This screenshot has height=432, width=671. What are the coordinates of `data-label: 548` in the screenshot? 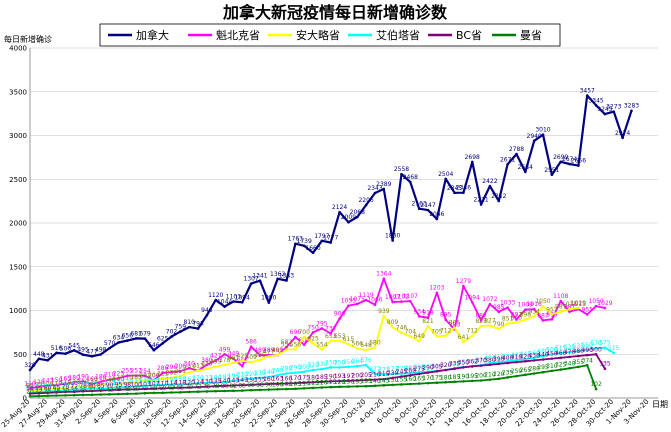 It's located at (366, 345).